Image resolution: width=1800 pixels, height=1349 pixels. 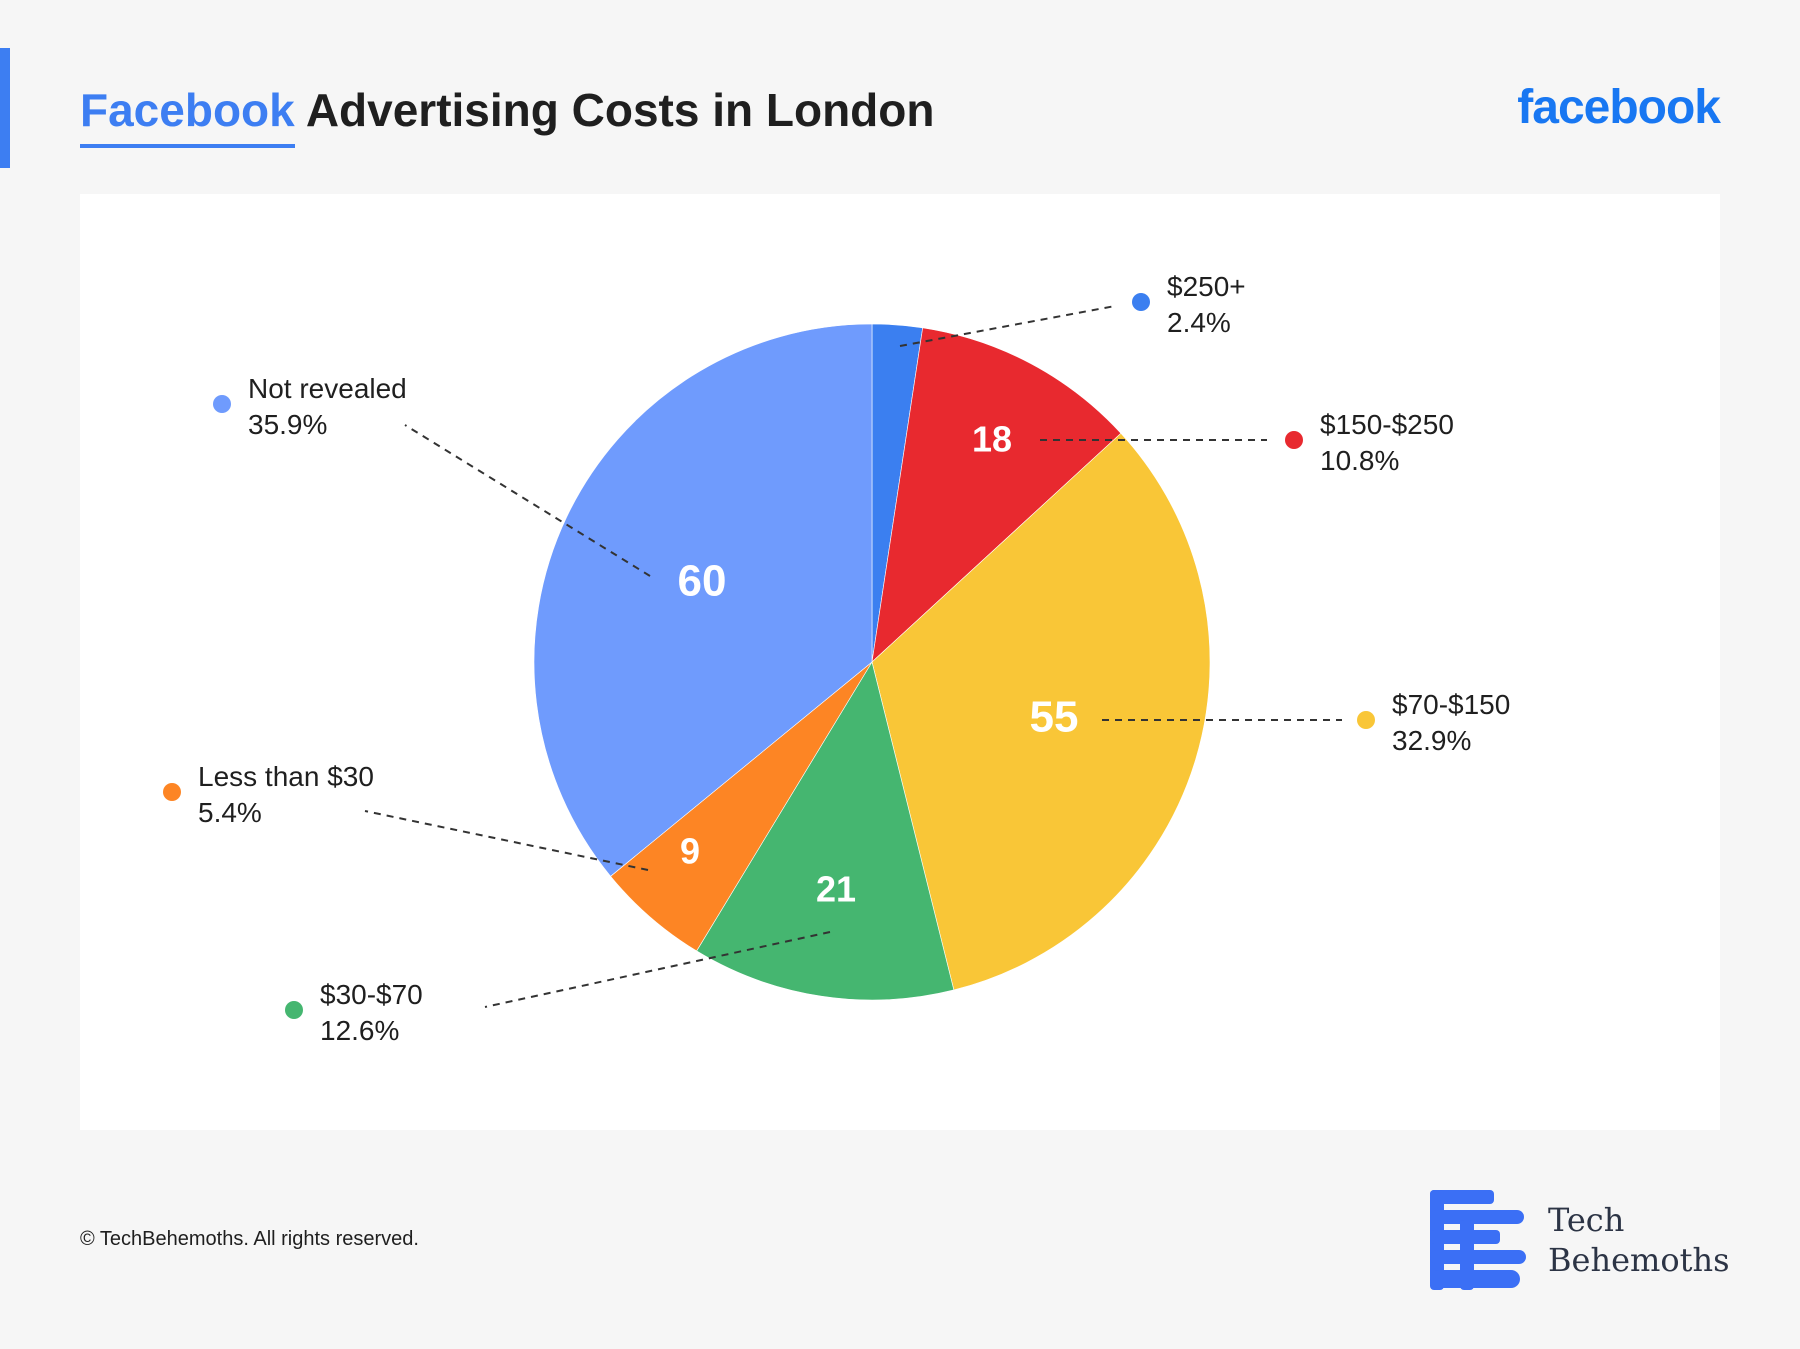 I want to click on page-title: Facebook Advertising Costs in London, so click(x=507, y=113).